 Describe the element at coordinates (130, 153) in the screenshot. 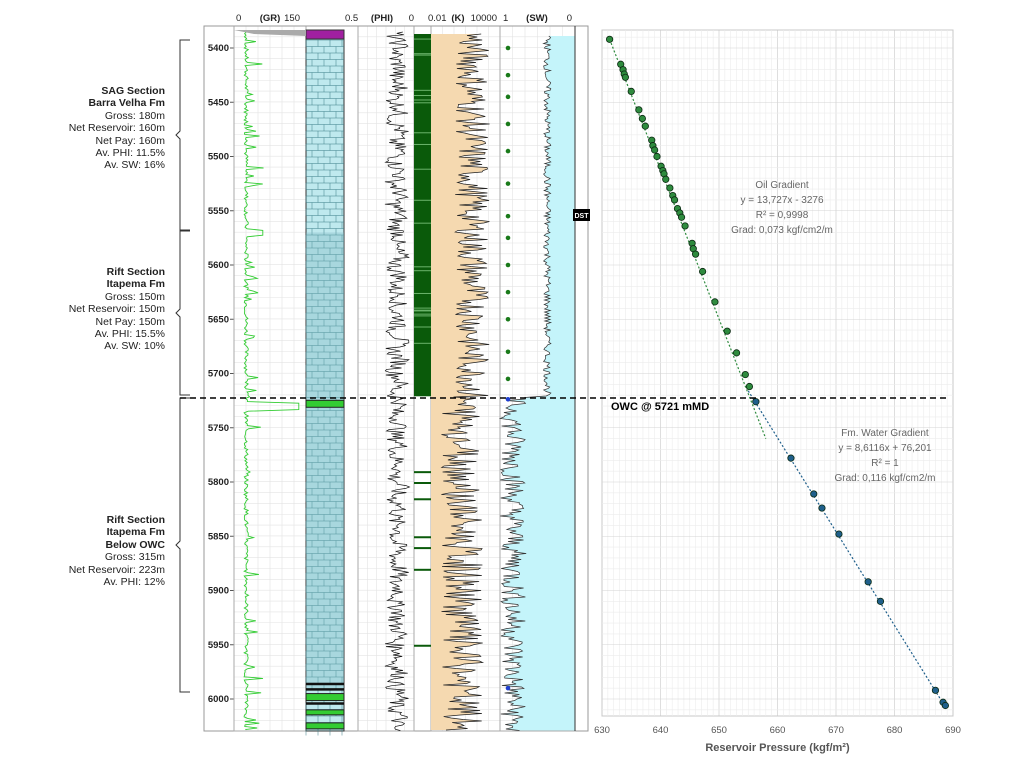

I see `section-stat: Av. PHI: 11.5%` at that location.